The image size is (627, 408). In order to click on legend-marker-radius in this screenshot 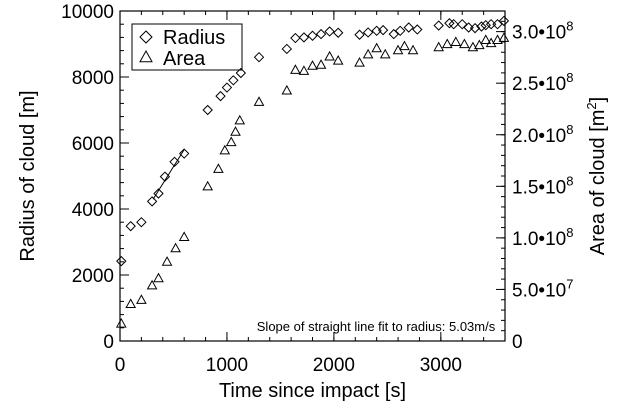, I will do `click(146, 37)`.